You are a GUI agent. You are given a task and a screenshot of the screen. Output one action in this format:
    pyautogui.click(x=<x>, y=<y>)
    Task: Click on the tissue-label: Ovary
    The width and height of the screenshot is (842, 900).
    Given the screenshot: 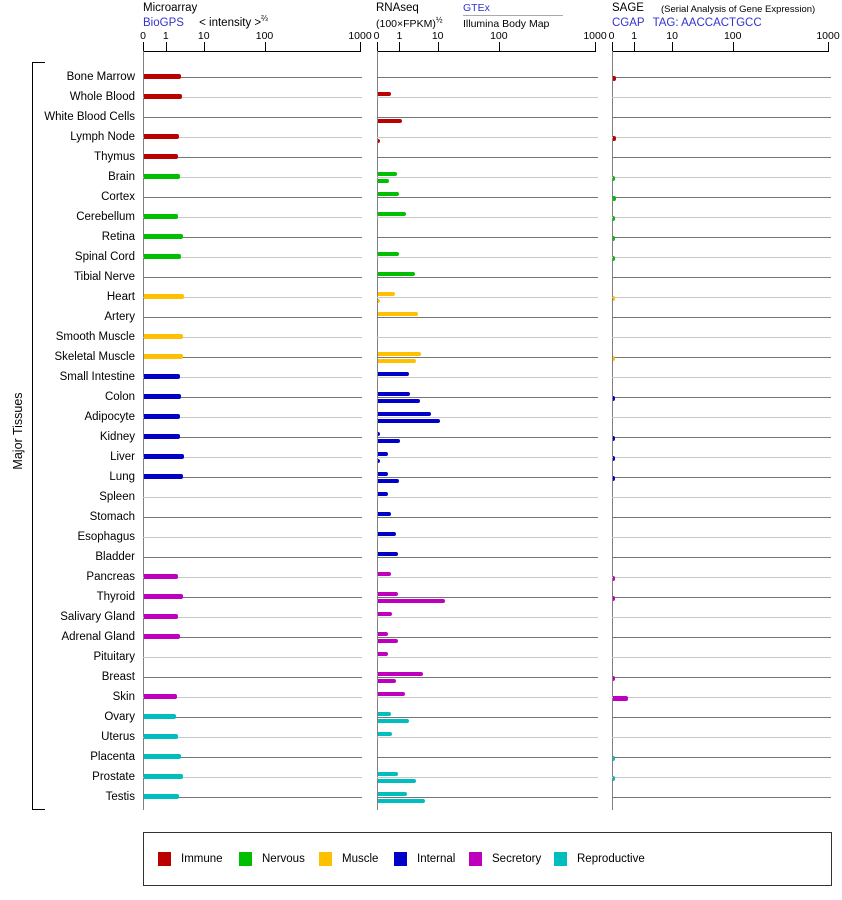 What is the action you would take?
    pyautogui.click(x=119, y=717)
    